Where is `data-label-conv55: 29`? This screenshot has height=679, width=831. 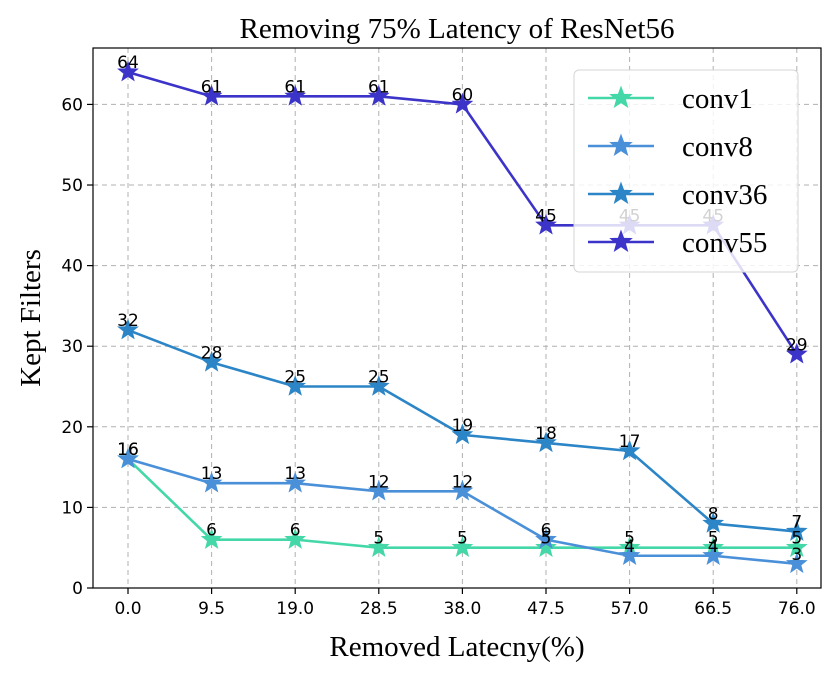 data-label-conv55: 29 is located at coordinates (797, 345).